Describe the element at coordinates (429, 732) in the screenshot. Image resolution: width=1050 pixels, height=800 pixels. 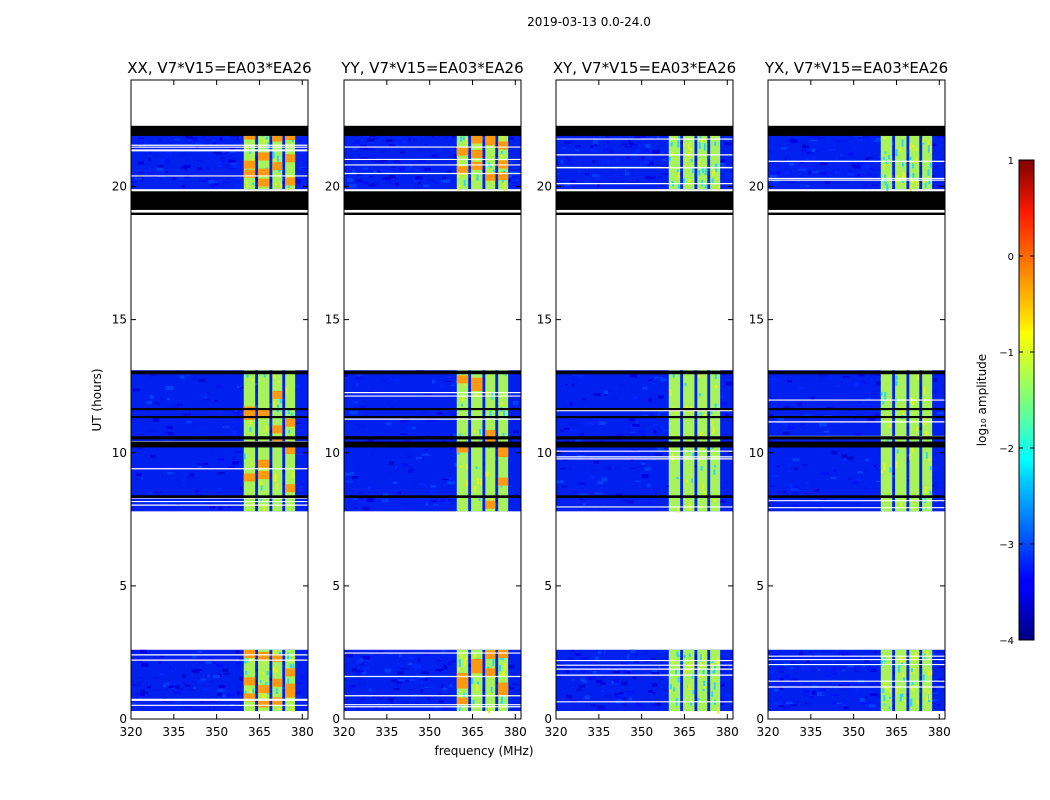
I see `x-tick-label: 350` at that location.